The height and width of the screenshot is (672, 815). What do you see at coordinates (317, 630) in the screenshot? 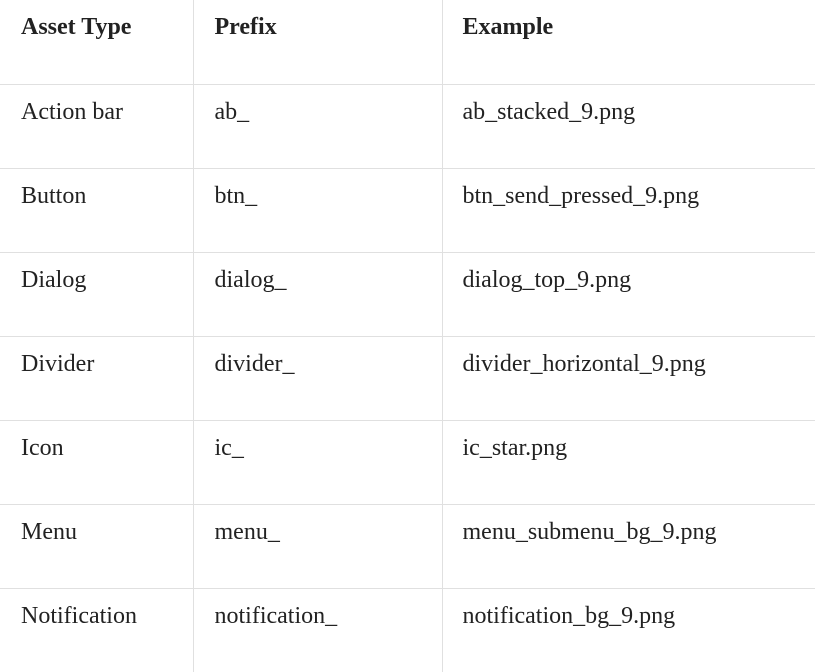
I see `cell-prefix: notification_` at bounding box center [317, 630].